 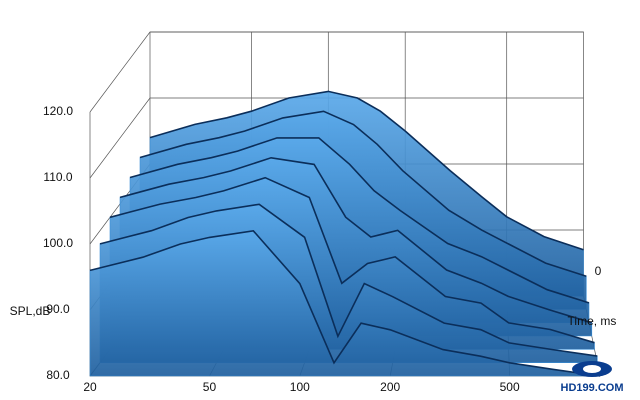 What do you see at coordinates (592, 321) in the screenshot?
I see `z-axis-label: Time, ms` at bounding box center [592, 321].